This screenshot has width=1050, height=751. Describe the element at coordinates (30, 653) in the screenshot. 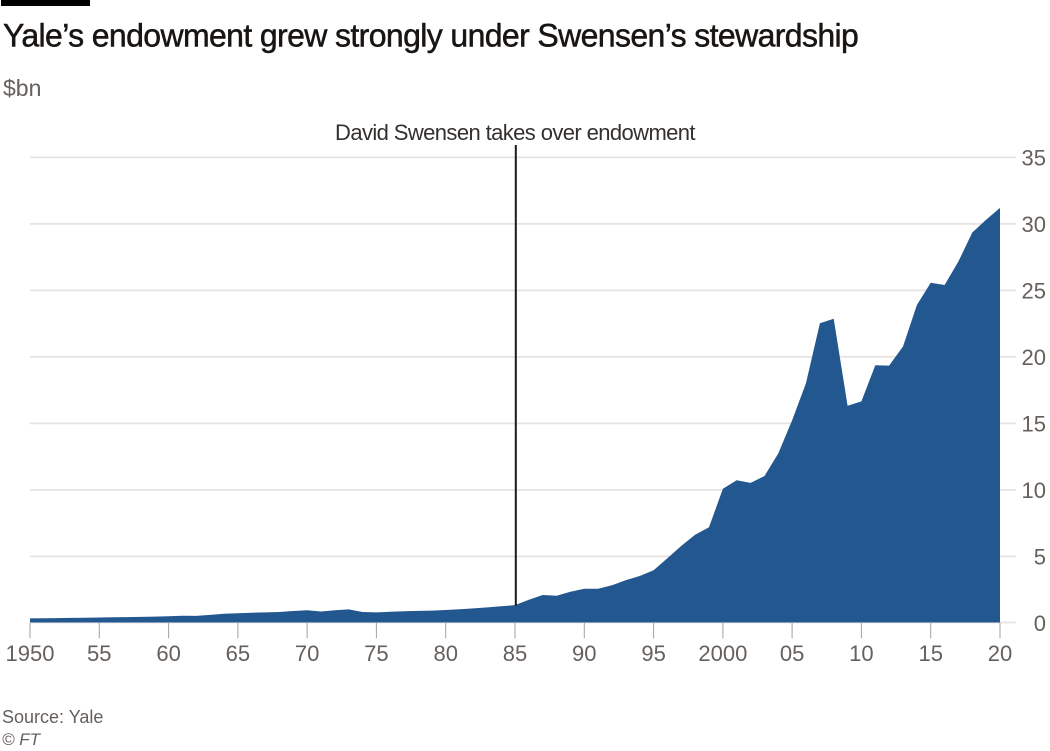

I see `svg-text: 1950` at that location.